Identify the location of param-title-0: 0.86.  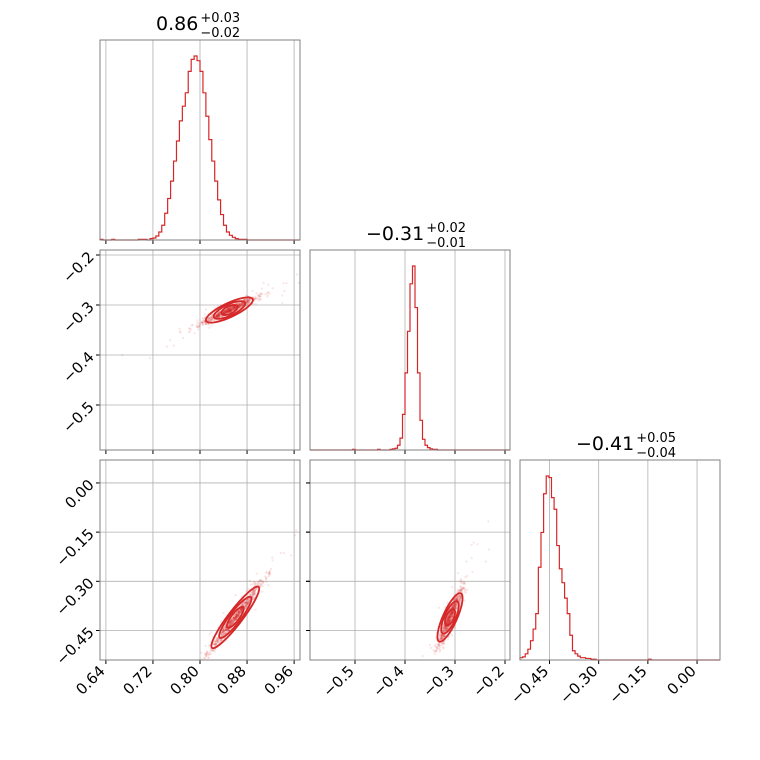
(177, 24).